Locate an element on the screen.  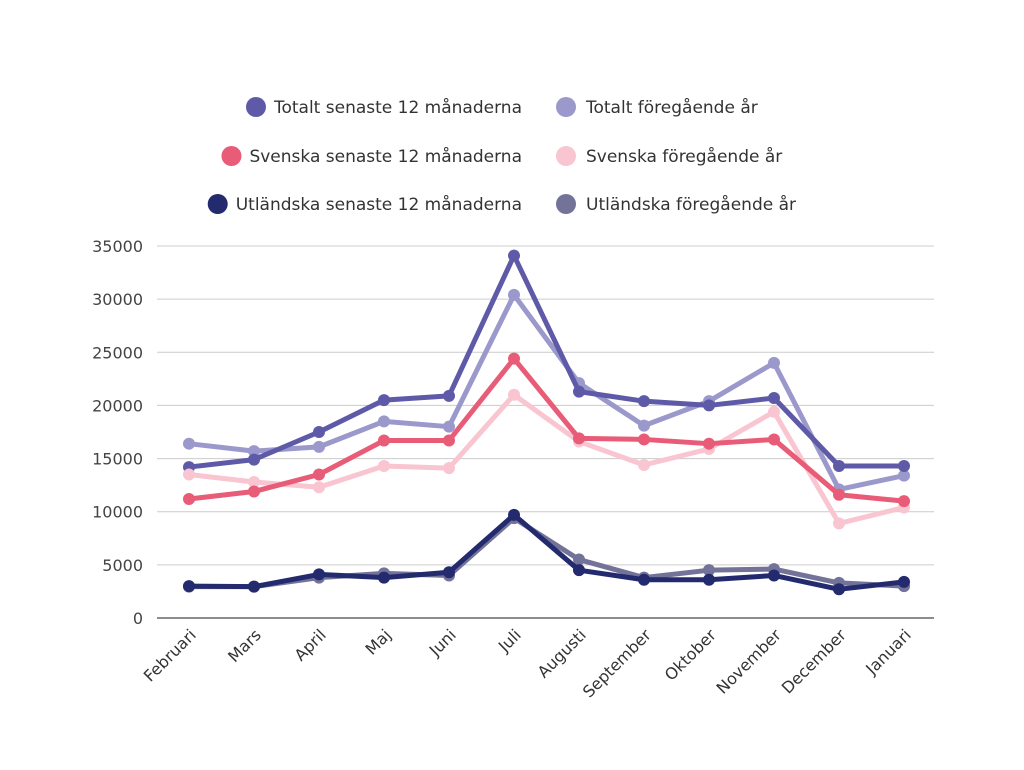
x-tick-label: Augusti is located at coordinates (562, 653).